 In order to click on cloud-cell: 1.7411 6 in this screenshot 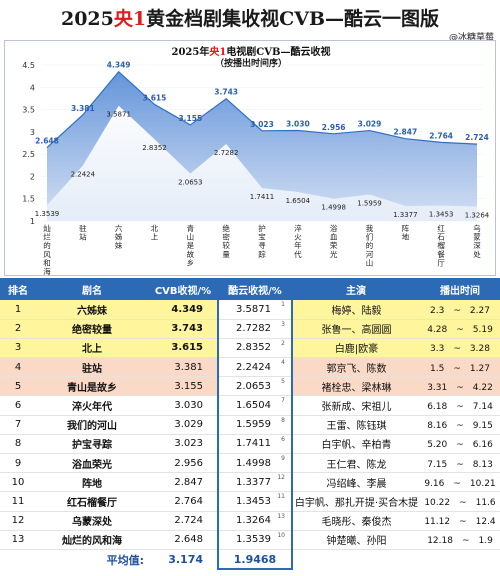, I will do `click(255, 444)`.